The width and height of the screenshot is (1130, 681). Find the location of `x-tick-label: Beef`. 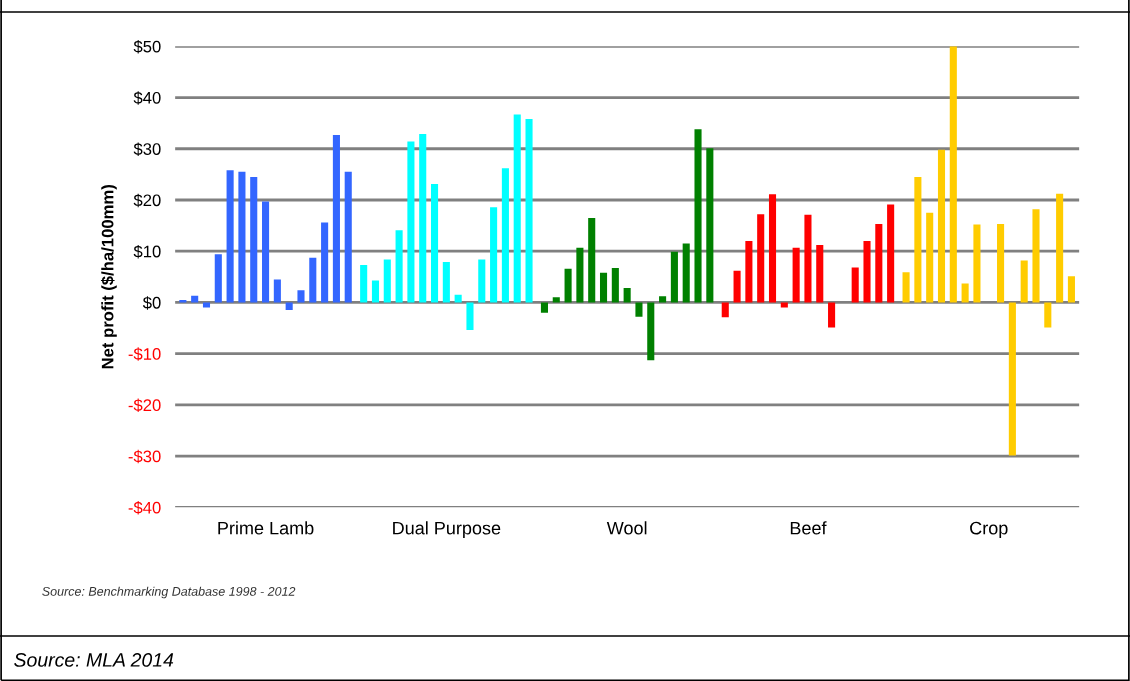

x-tick-label: Beef is located at coordinates (808, 528).